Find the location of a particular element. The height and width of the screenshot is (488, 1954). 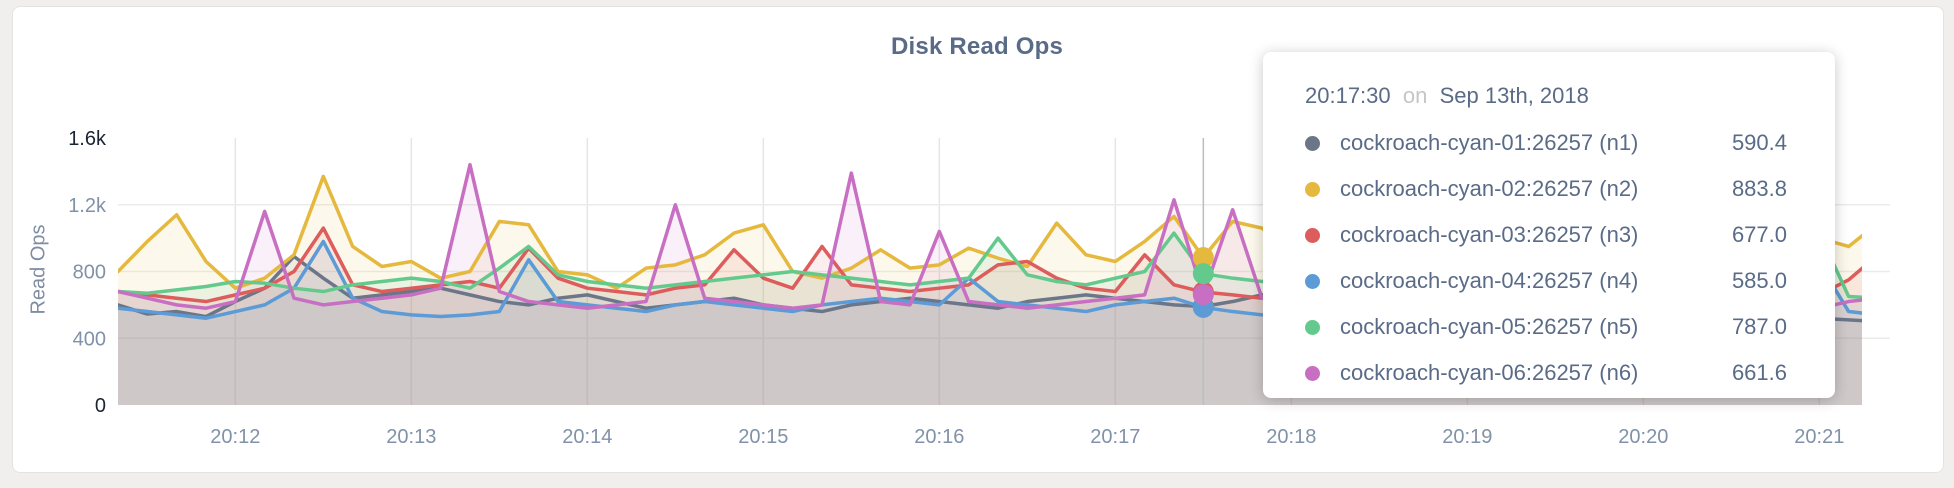

hover-dot-n6 is located at coordinates (1203, 295).